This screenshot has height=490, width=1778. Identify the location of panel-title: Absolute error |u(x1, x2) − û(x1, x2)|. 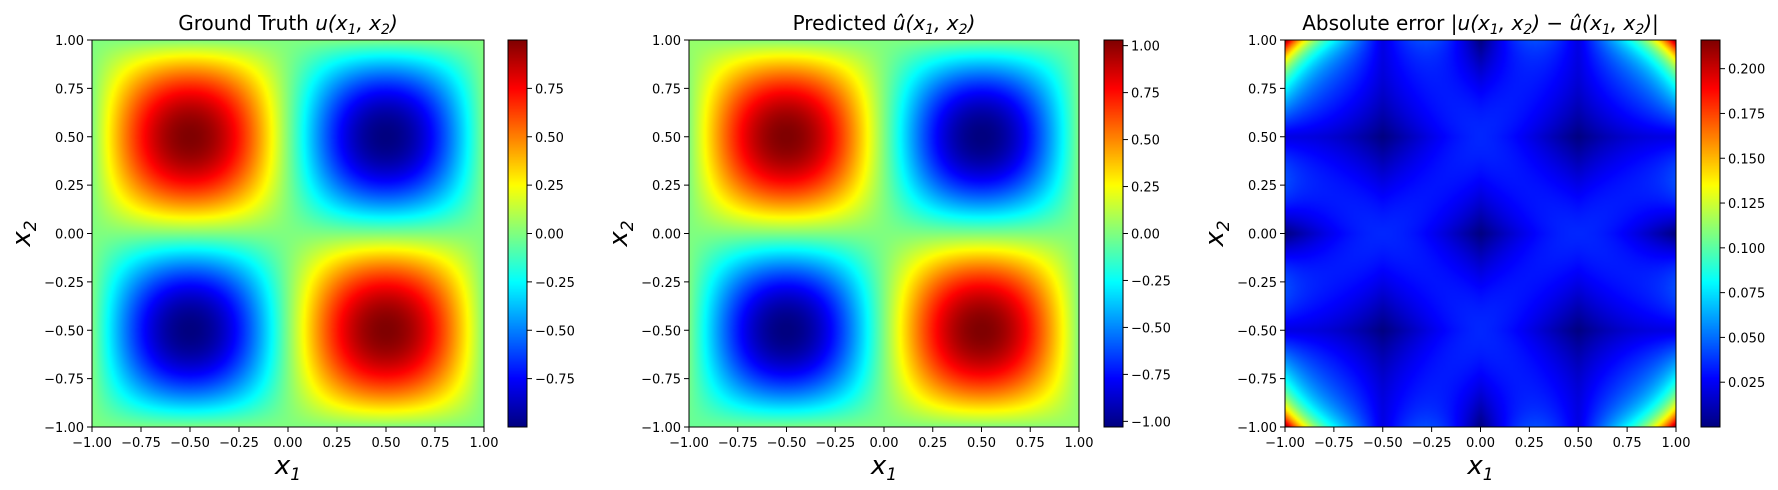
(1480, 24).